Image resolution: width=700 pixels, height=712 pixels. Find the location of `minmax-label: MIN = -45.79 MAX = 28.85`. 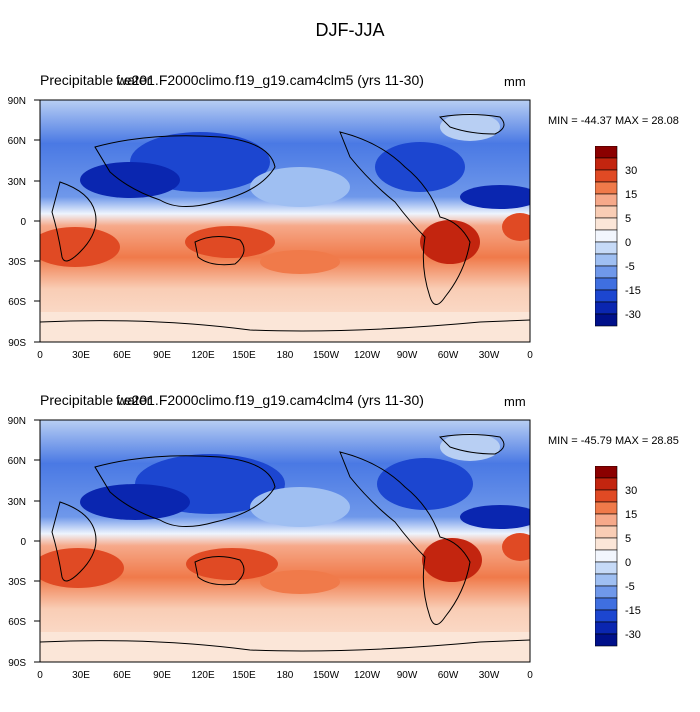

minmax-label: MIN = -45.79 MAX = 28.85 is located at coordinates (613, 441).